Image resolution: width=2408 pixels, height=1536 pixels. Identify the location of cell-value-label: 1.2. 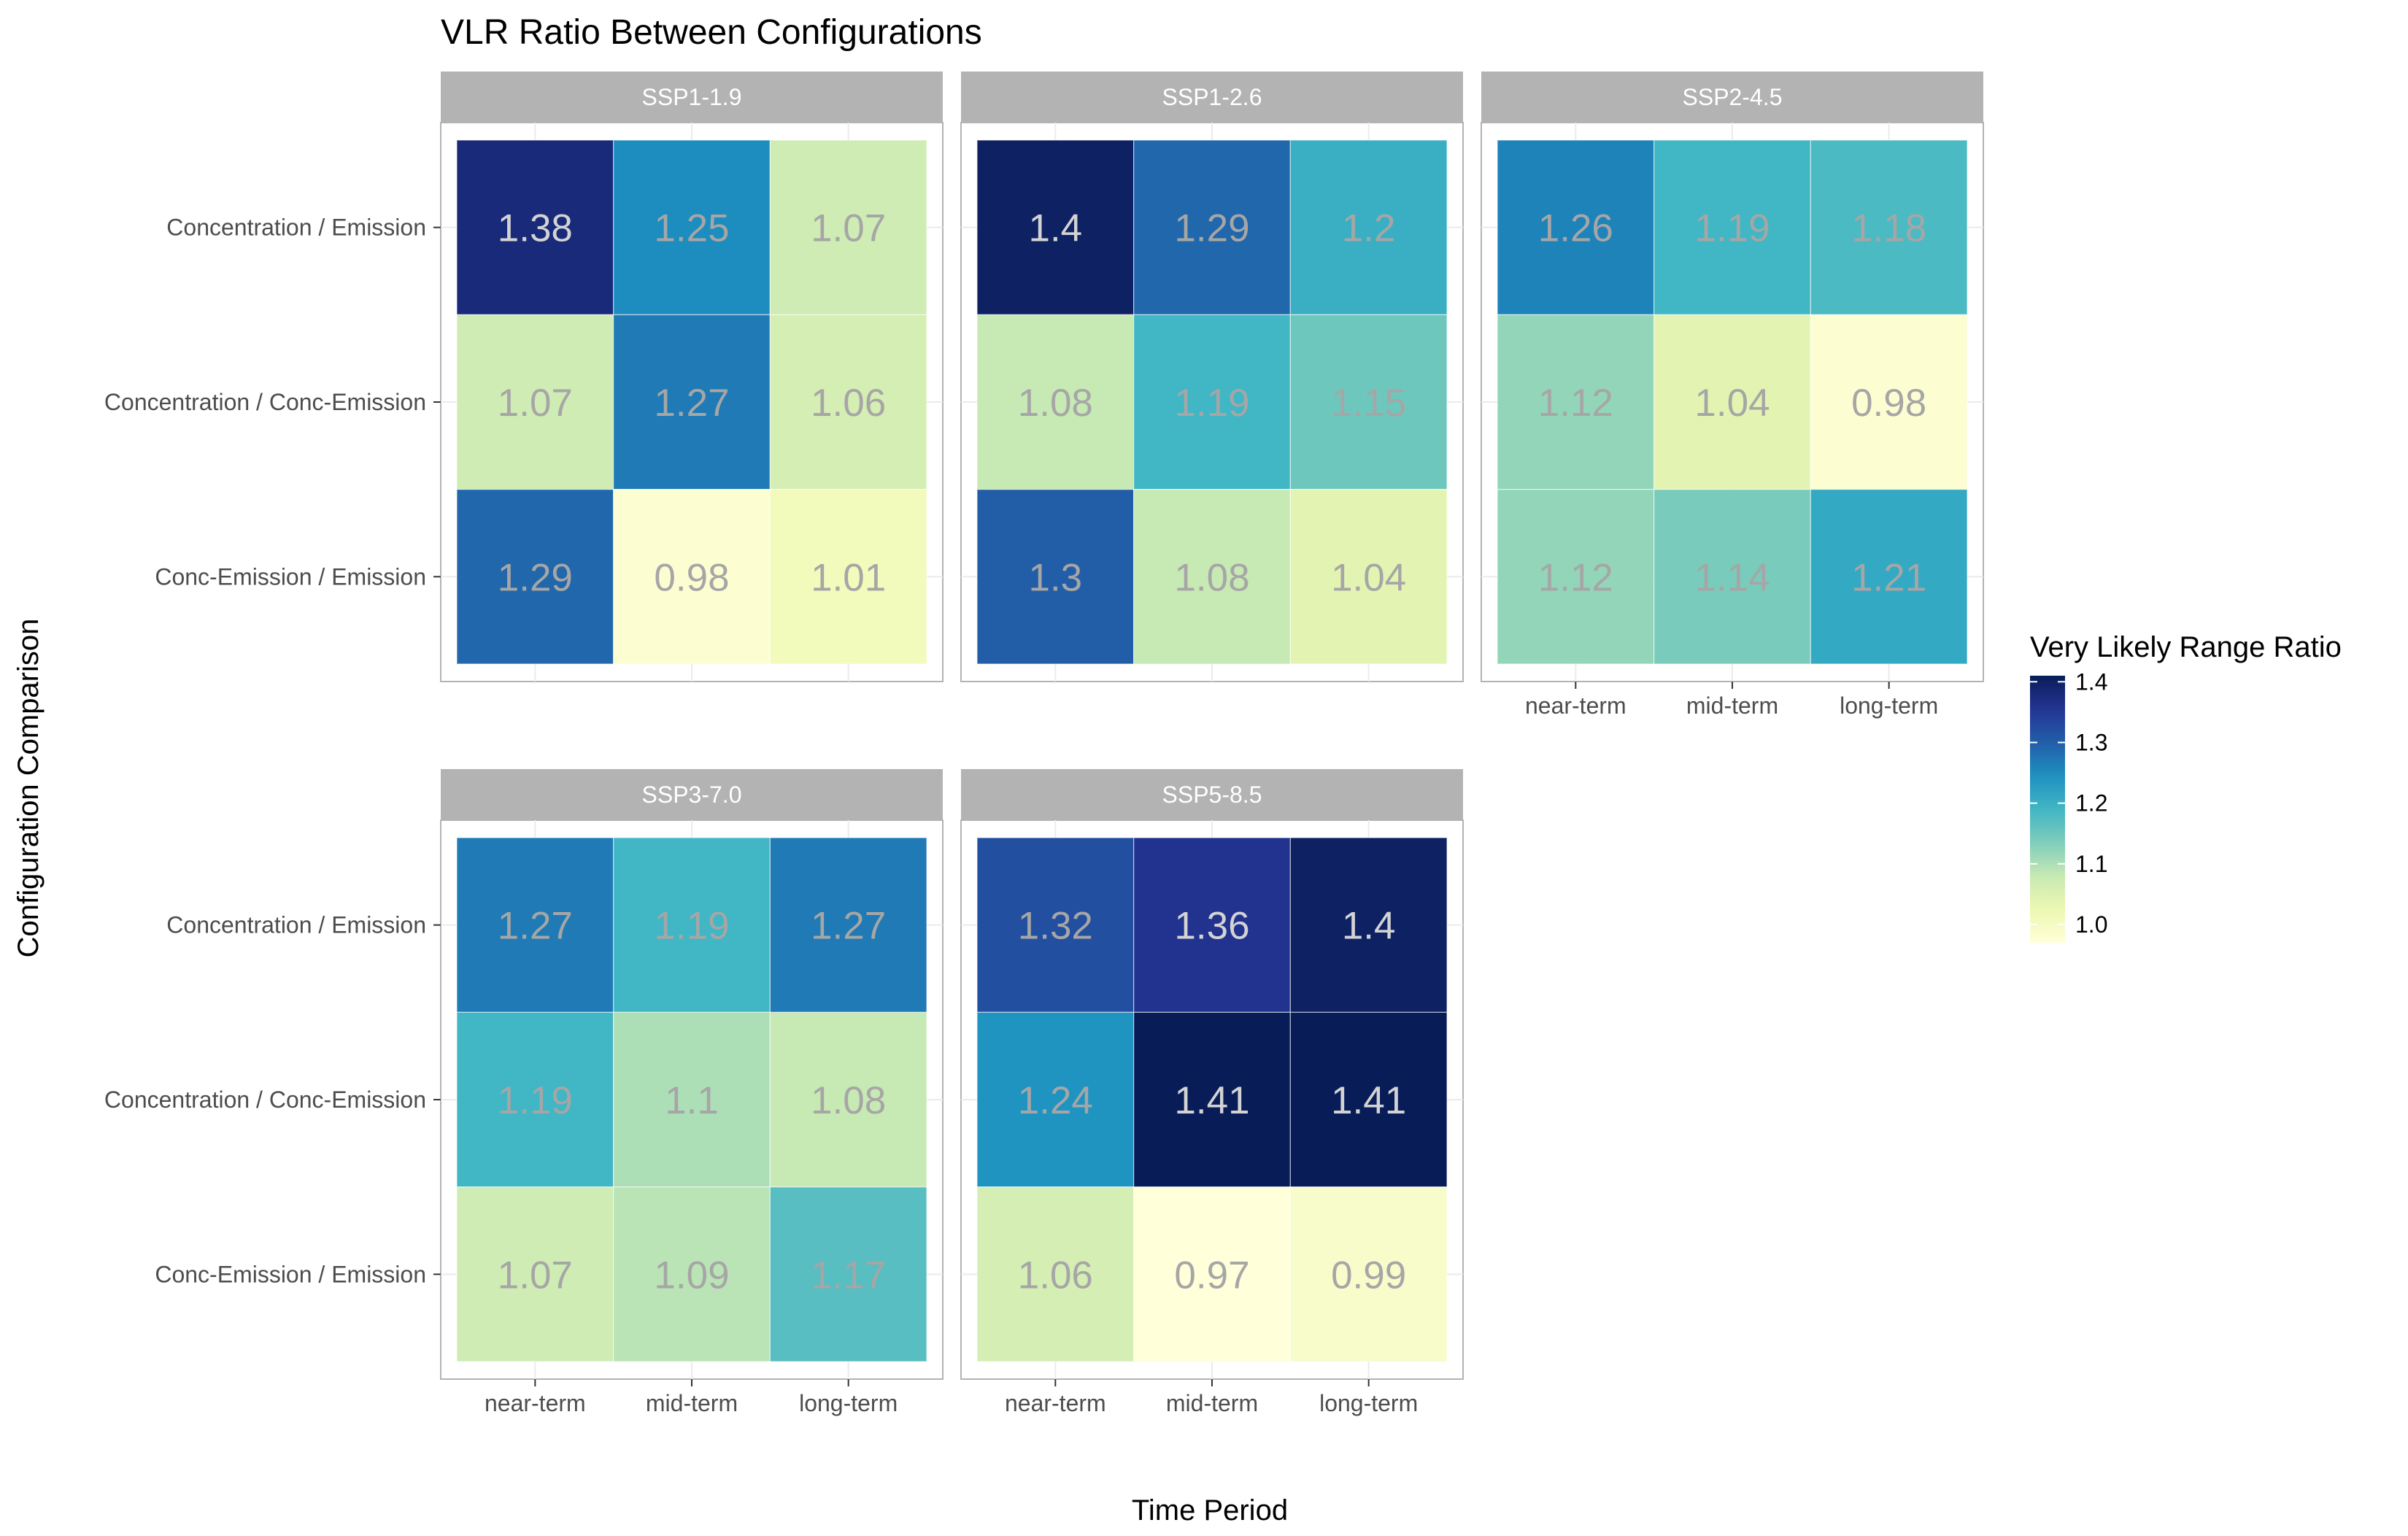
(1369, 228).